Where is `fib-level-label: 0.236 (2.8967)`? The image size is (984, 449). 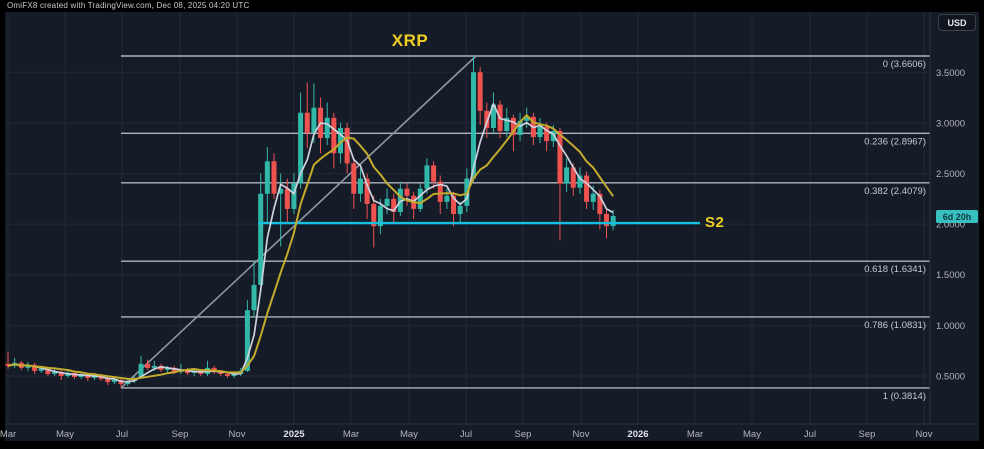
fib-level-label: 0.236 (2.8967) is located at coordinates (895, 141).